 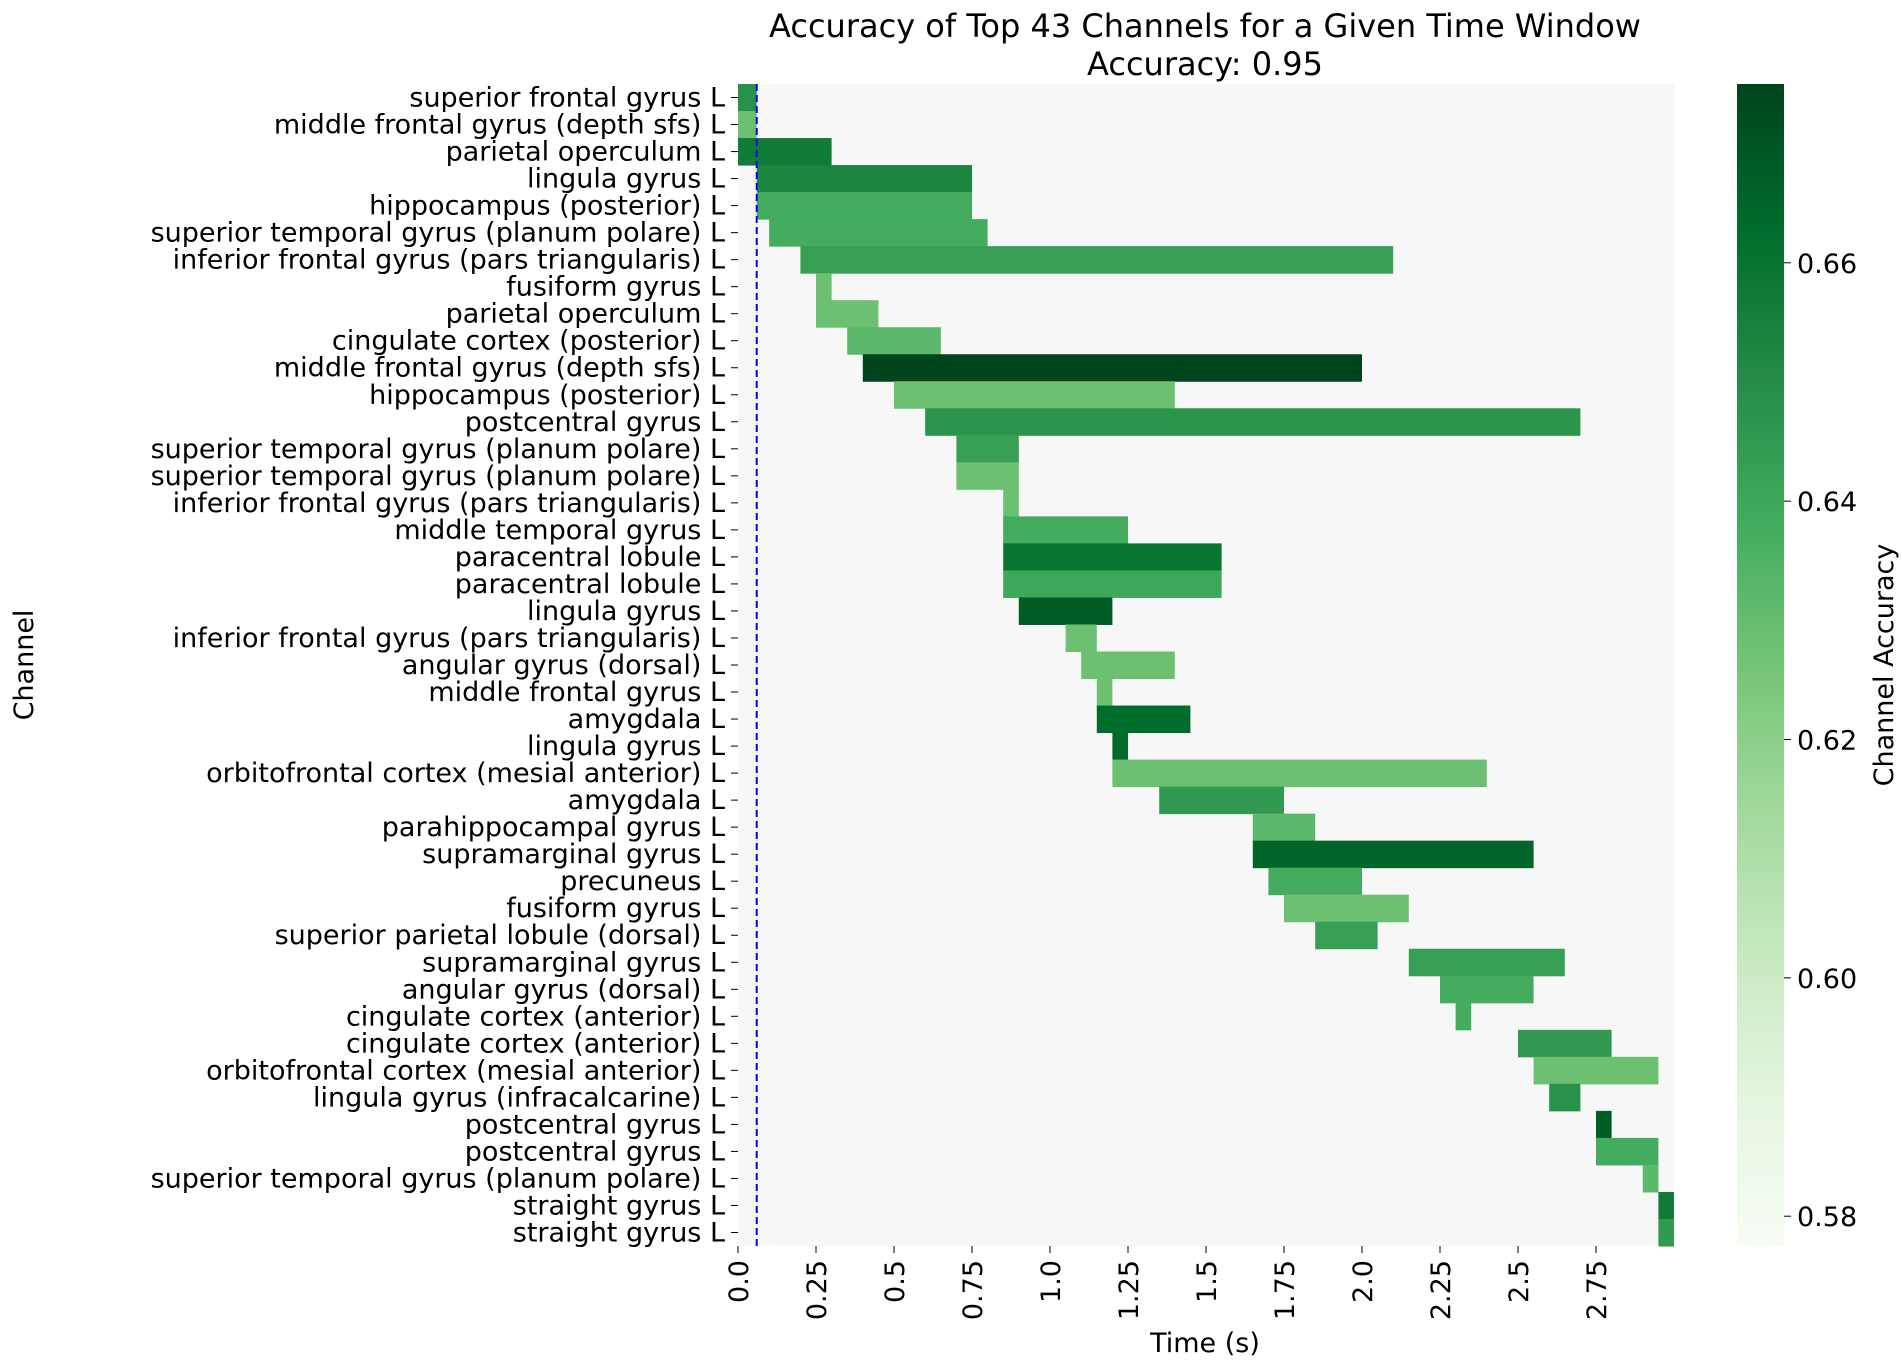 What do you see at coordinates (1760, 665) in the screenshot?
I see `colorbar` at bounding box center [1760, 665].